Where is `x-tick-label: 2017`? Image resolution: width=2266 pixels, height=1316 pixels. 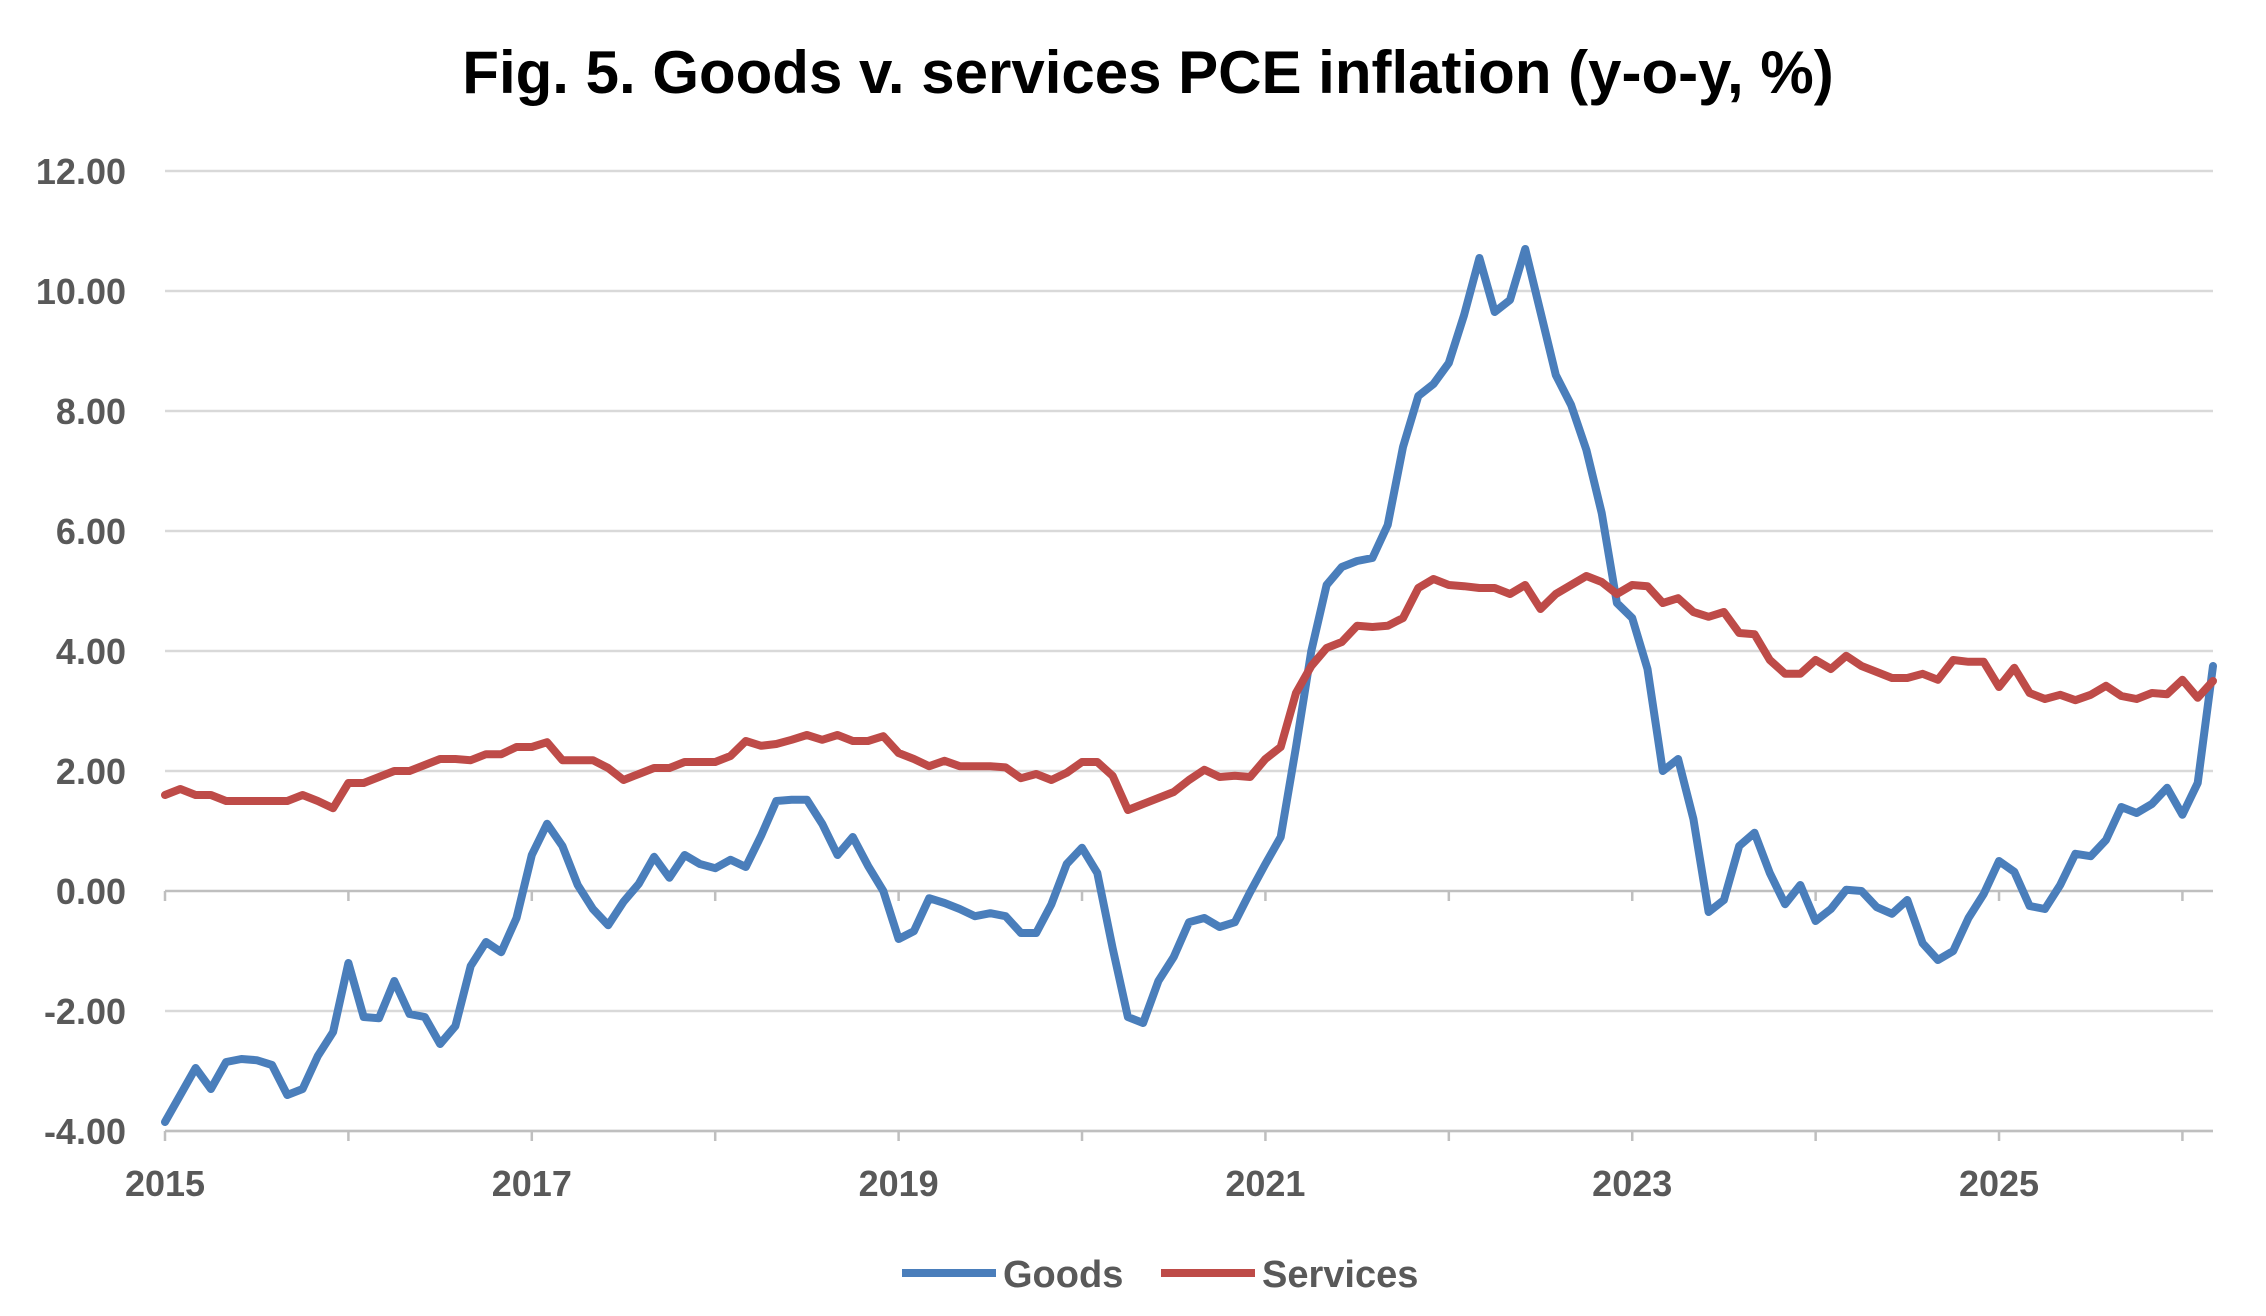 x-tick-label: 2017 is located at coordinates (532, 1183).